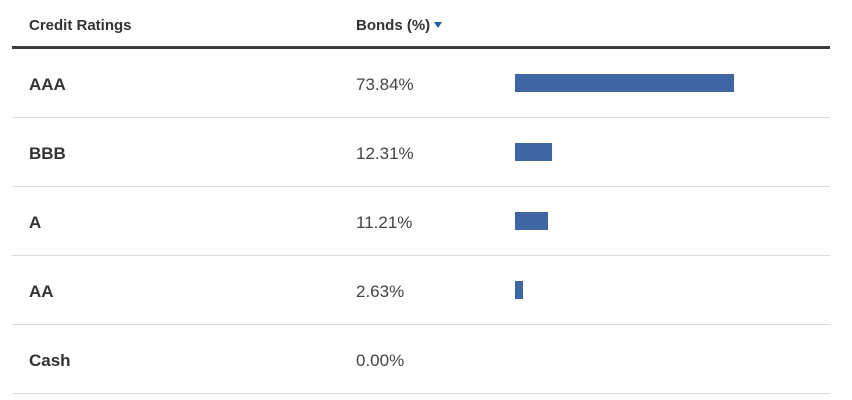 The image size is (852, 400). I want to click on rating-label: AA, so click(41, 291).